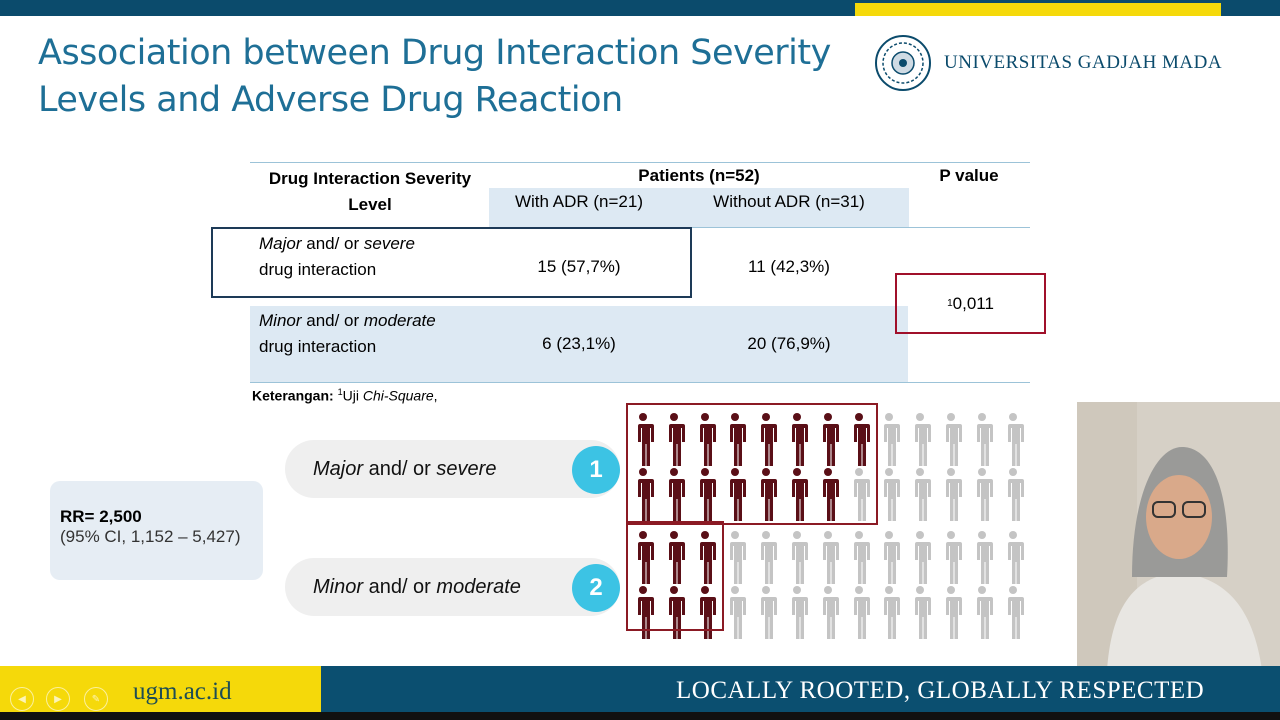 This screenshot has width=1280, height=720. I want to click on label-italic: Major, so click(280, 243).